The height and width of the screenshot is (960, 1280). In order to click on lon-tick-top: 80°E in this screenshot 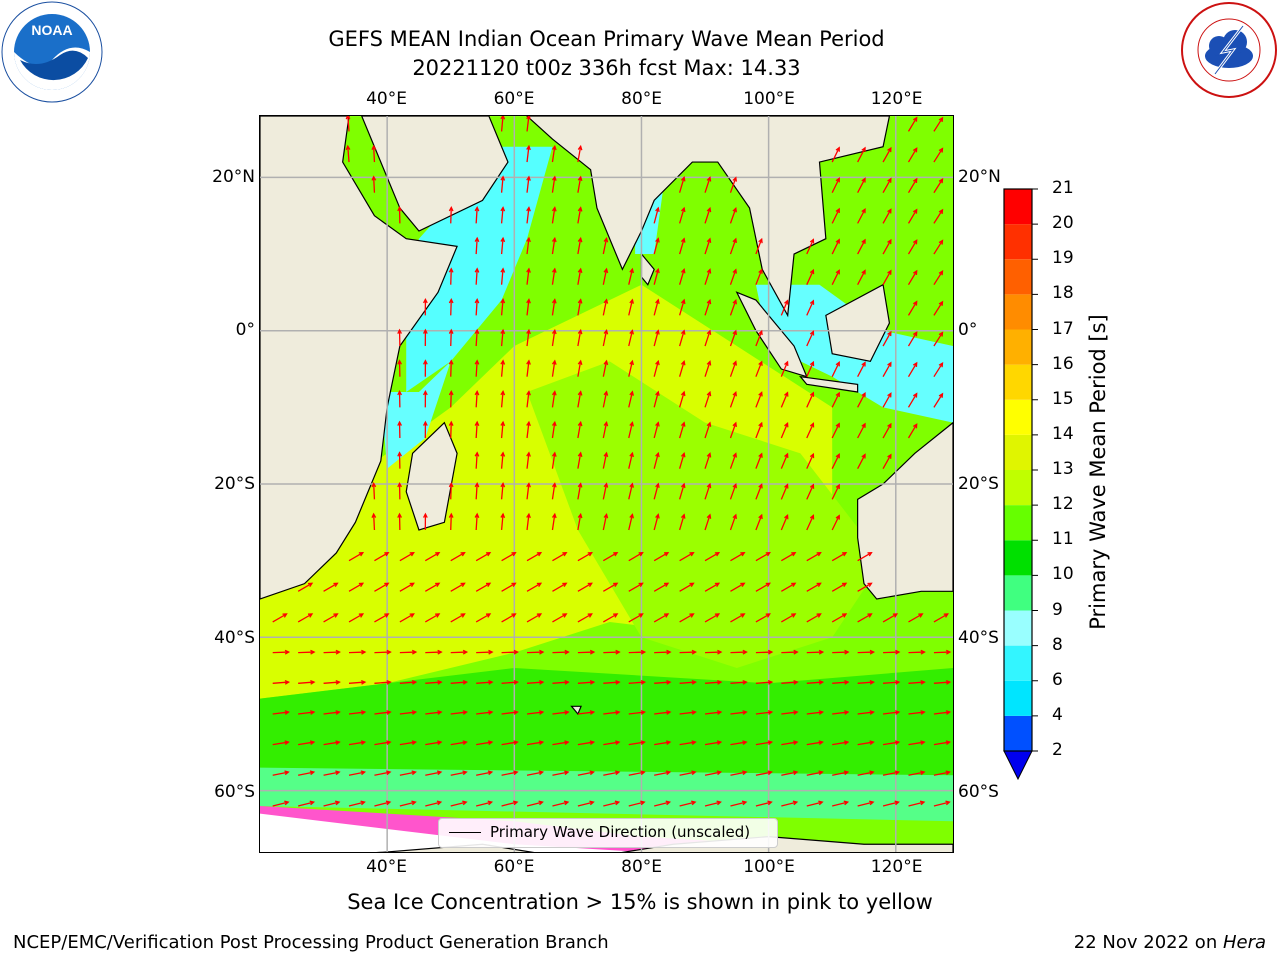, I will do `click(641, 99)`.